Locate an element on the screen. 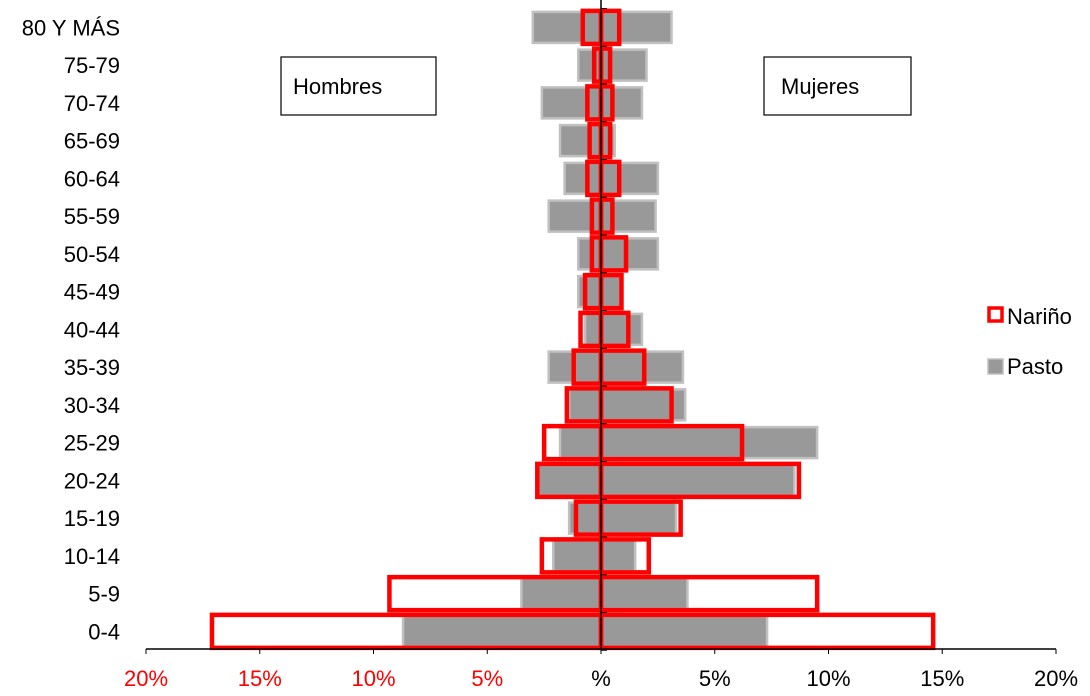  mujeres-box: Mujeres is located at coordinates (837, 86).